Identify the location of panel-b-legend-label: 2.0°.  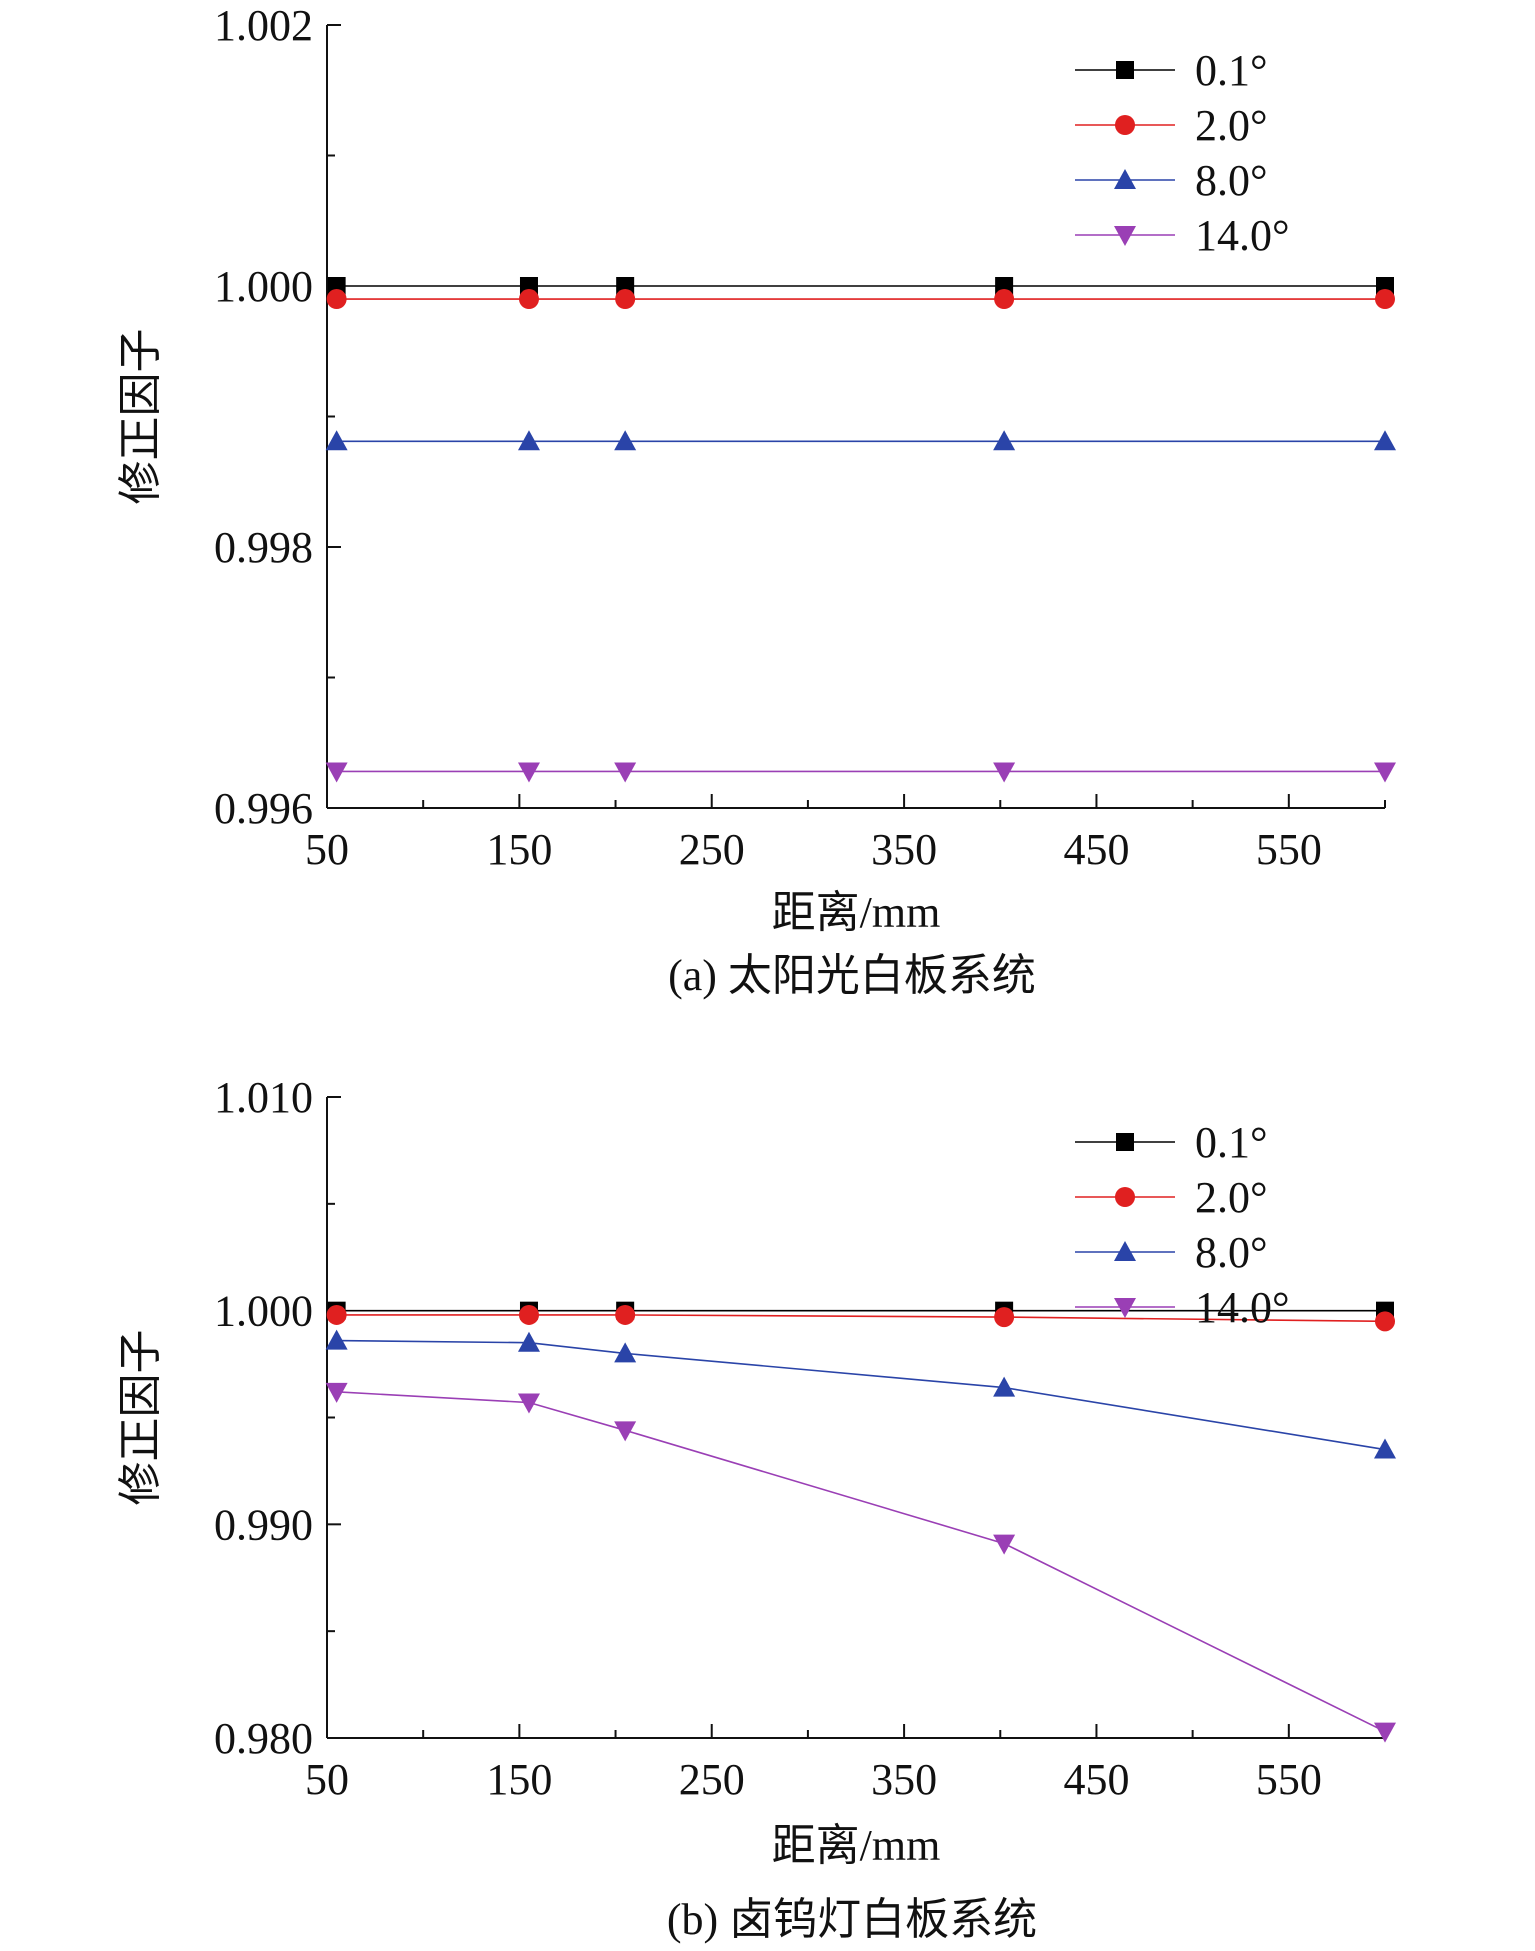
(1231, 1197).